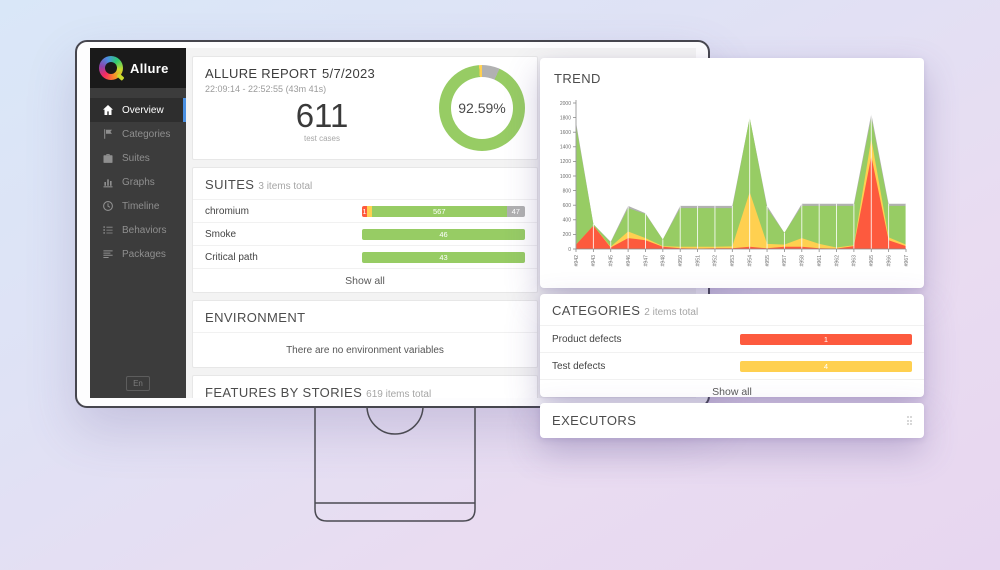  Describe the element at coordinates (322, 115) in the screenshot. I see `total-tests-count: 611` at that location.